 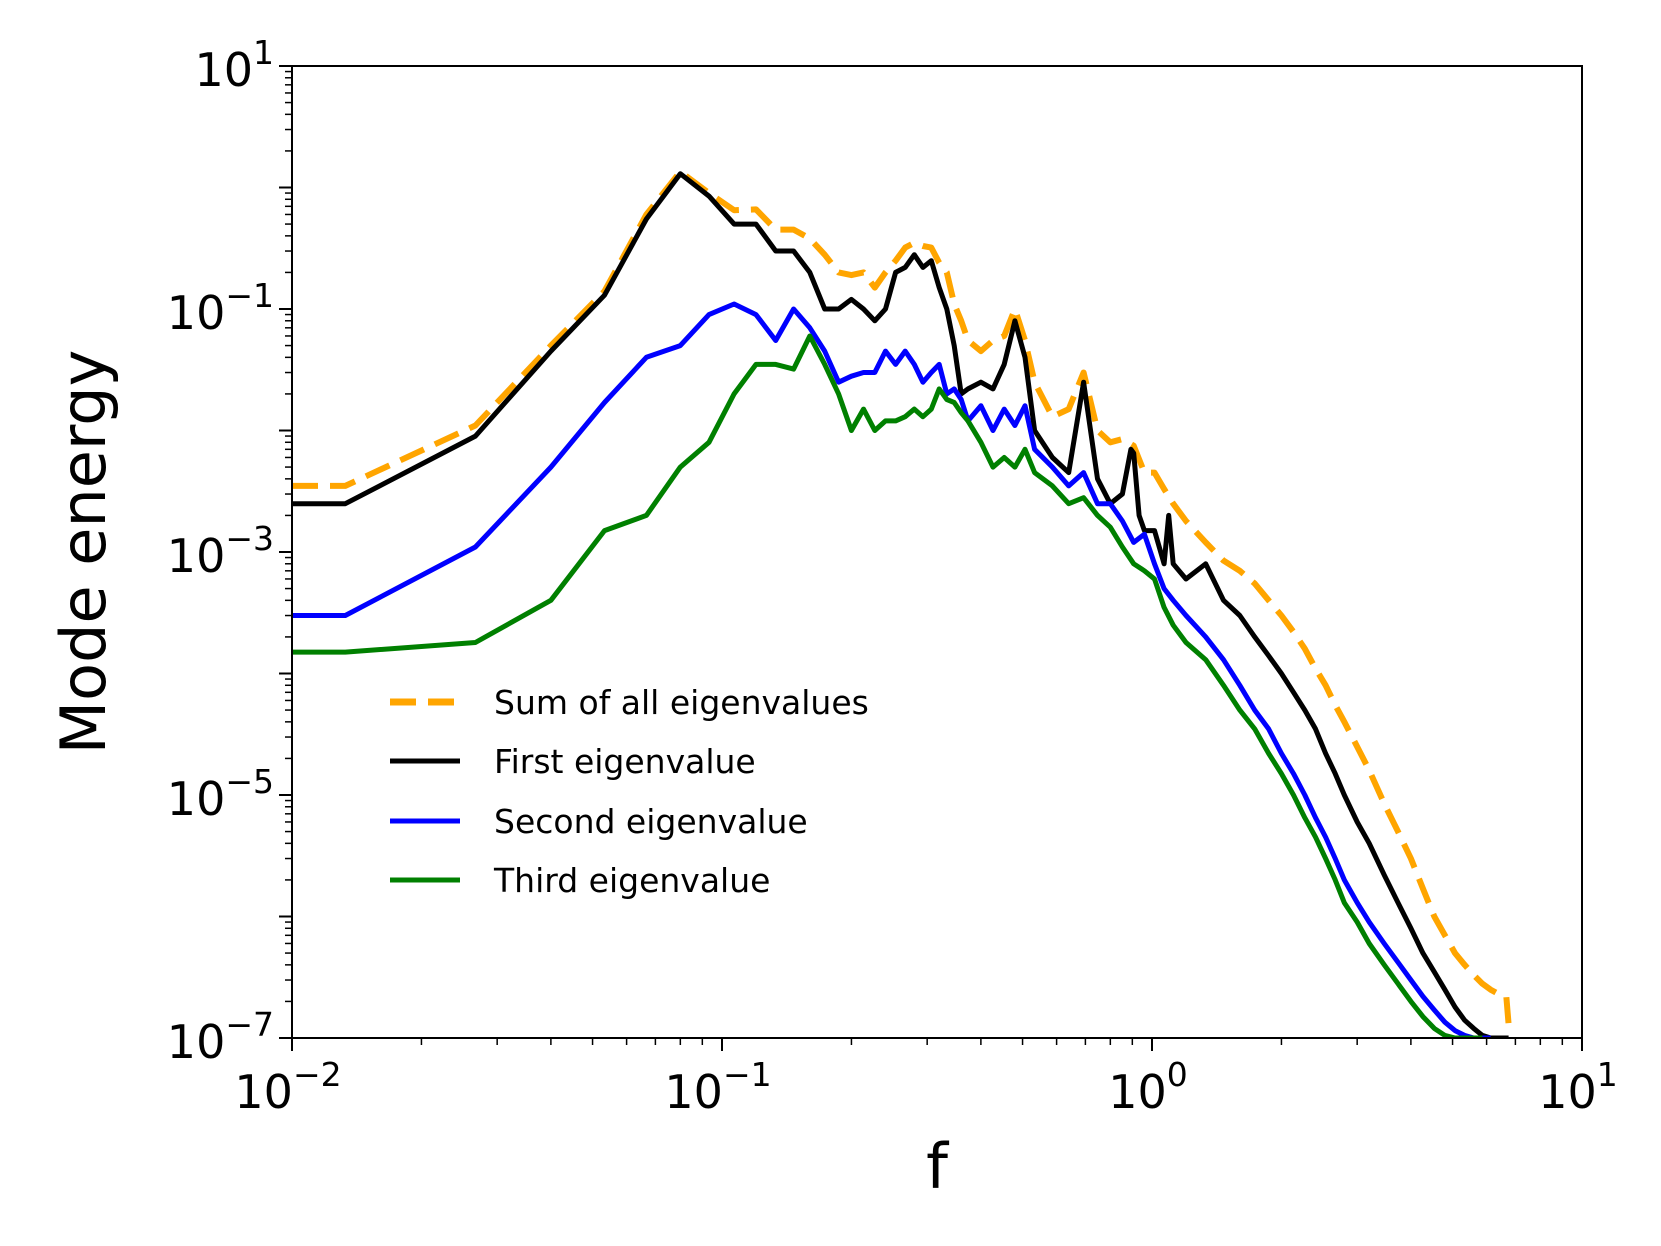 I want to click on y-tick-label: 10⁻⁷, so click(x=220, y=1037).